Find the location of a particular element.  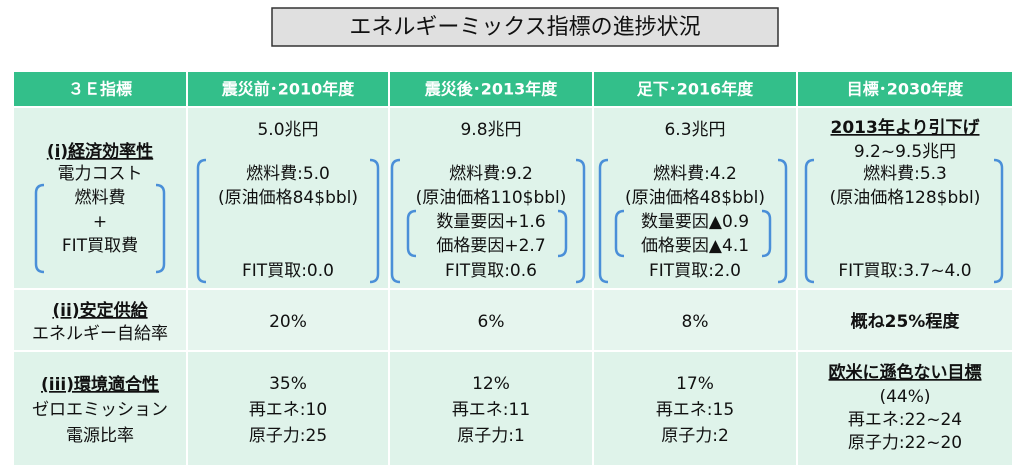

cell-text: 5.0兆円 is located at coordinates (287, 130).